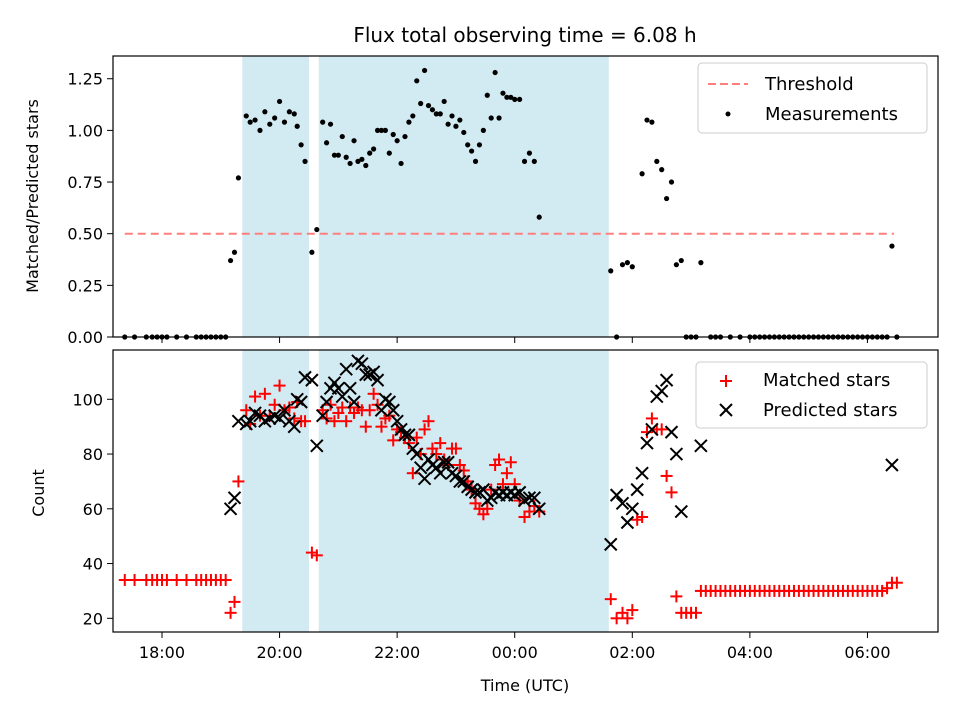 This screenshot has width=960, height=720. What do you see at coordinates (425, 196) in the screenshot?
I see `top-shading` at bounding box center [425, 196].